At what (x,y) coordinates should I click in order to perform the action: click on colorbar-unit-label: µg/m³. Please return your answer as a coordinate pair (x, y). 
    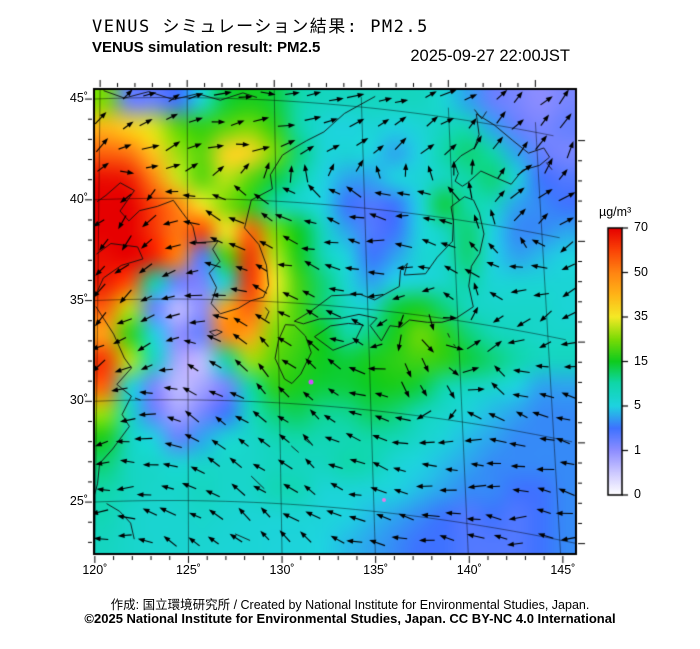
    Looking at the image, I should click on (615, 212).